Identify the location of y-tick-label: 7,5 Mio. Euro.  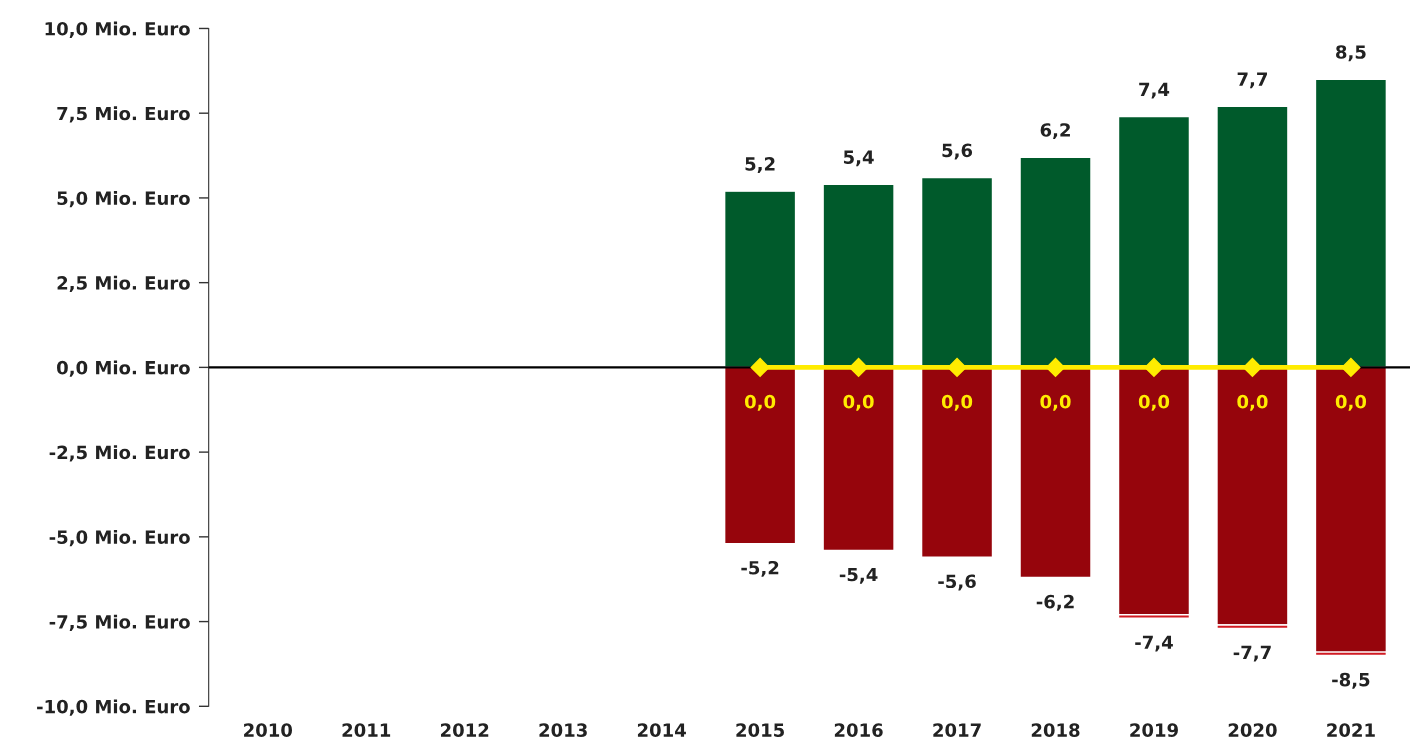
(123, 114).